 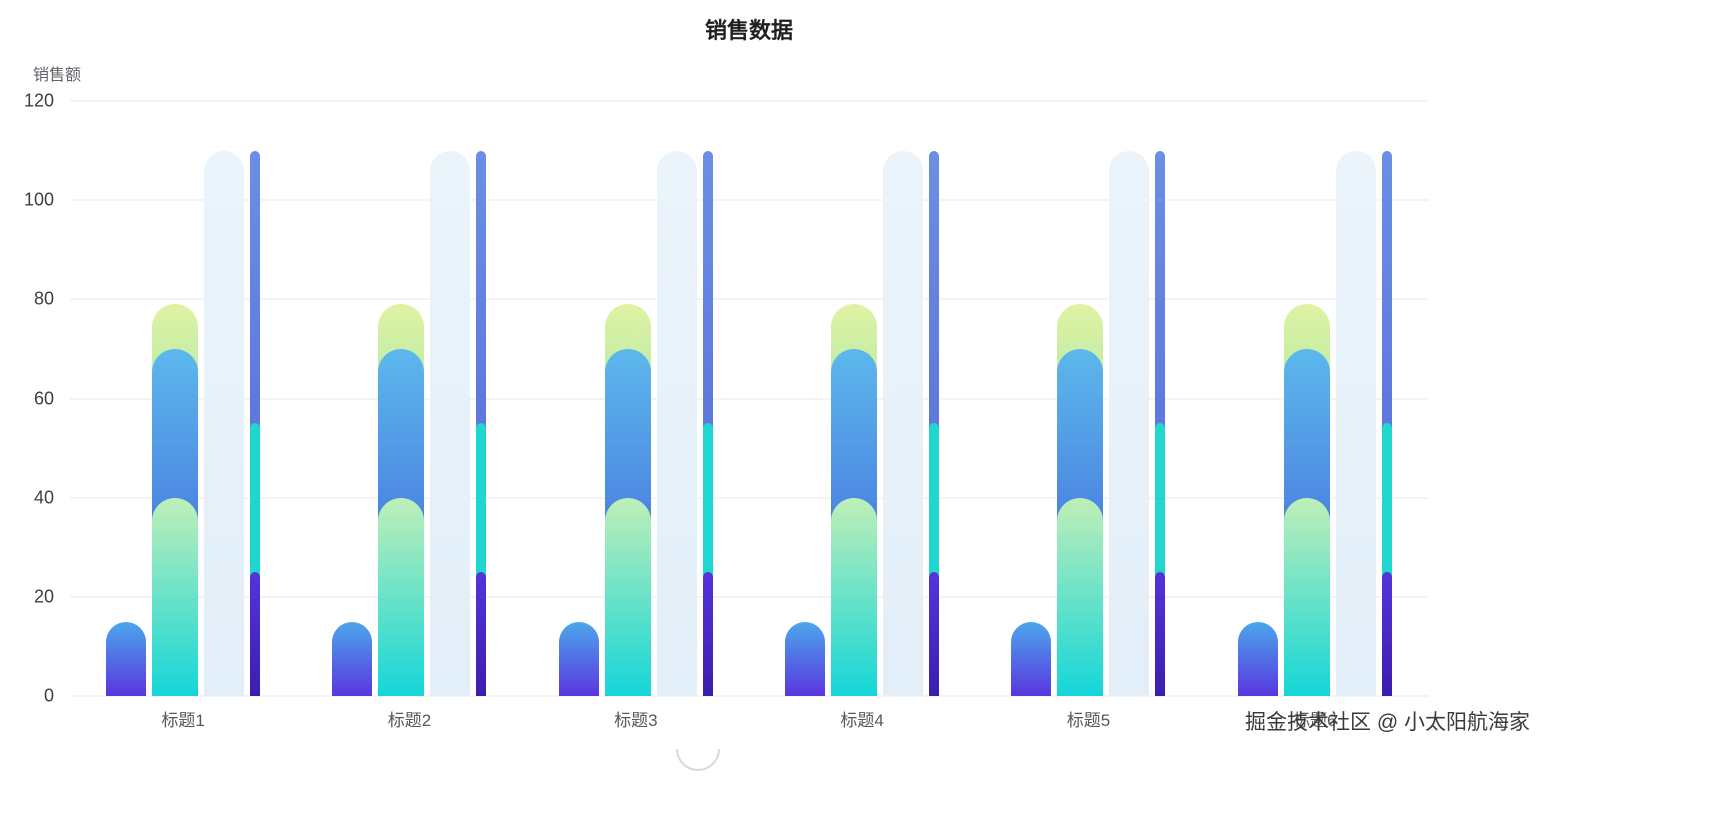 What do you see at coordinates (43, 596) in the screenshot?
I see `y-tick-label: 20` at bounding box center [43, 596].